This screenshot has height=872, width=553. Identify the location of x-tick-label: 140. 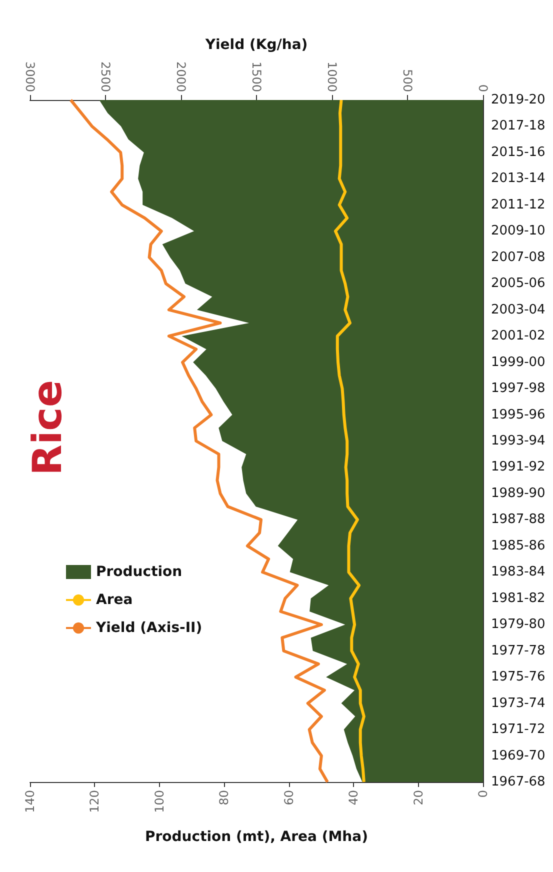
(30, 801).